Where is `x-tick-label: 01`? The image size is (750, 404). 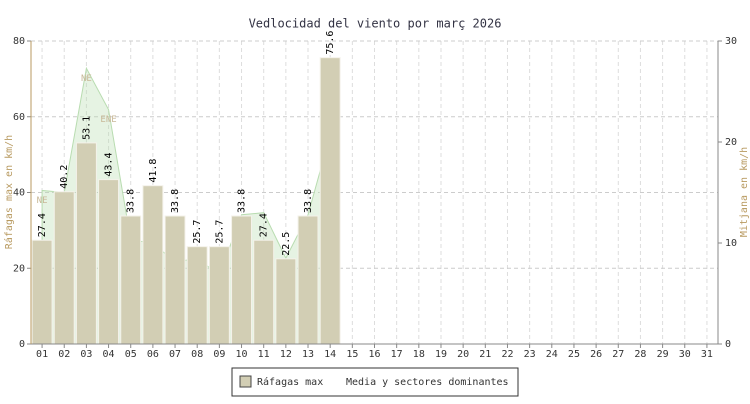 x-tick-label: 01 is located at coordinates (42, 354).